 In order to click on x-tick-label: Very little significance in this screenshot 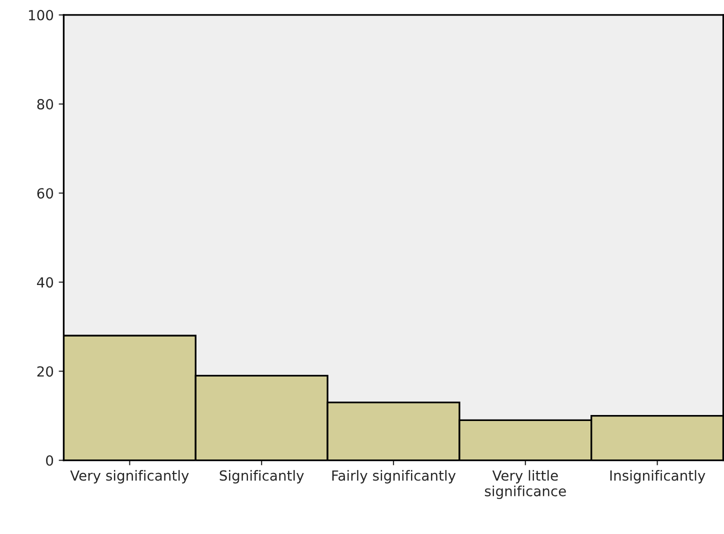, I will do `click(525, 485)`.